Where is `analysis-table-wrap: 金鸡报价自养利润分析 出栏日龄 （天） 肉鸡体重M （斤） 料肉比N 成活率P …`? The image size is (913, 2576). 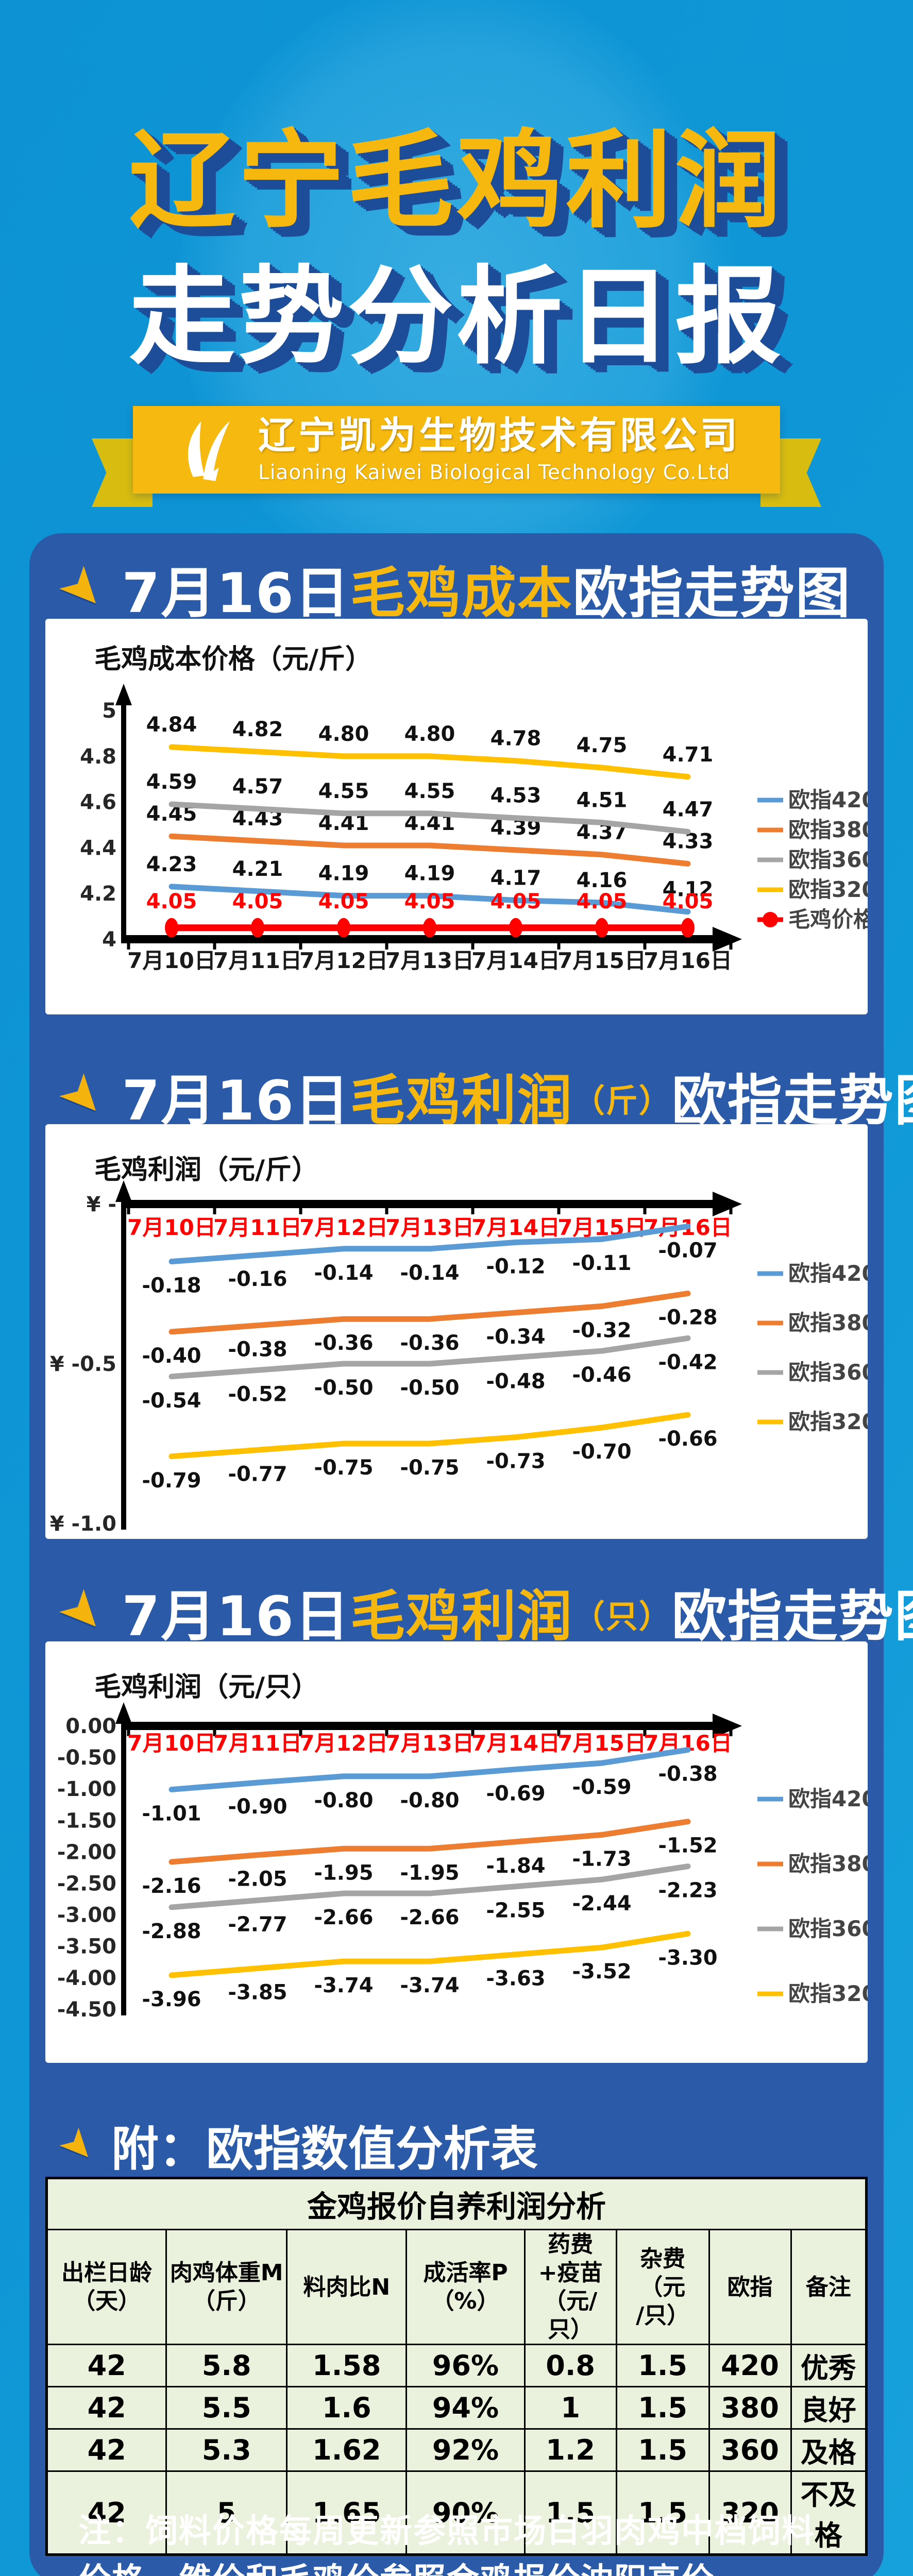 analysis-table-wrap: 金鸡报价自养利润分析 出栏日龄 （天） 肉鸡体重M （斤） 料肉比N 成活率P … is located at coordinates (457, 2366).